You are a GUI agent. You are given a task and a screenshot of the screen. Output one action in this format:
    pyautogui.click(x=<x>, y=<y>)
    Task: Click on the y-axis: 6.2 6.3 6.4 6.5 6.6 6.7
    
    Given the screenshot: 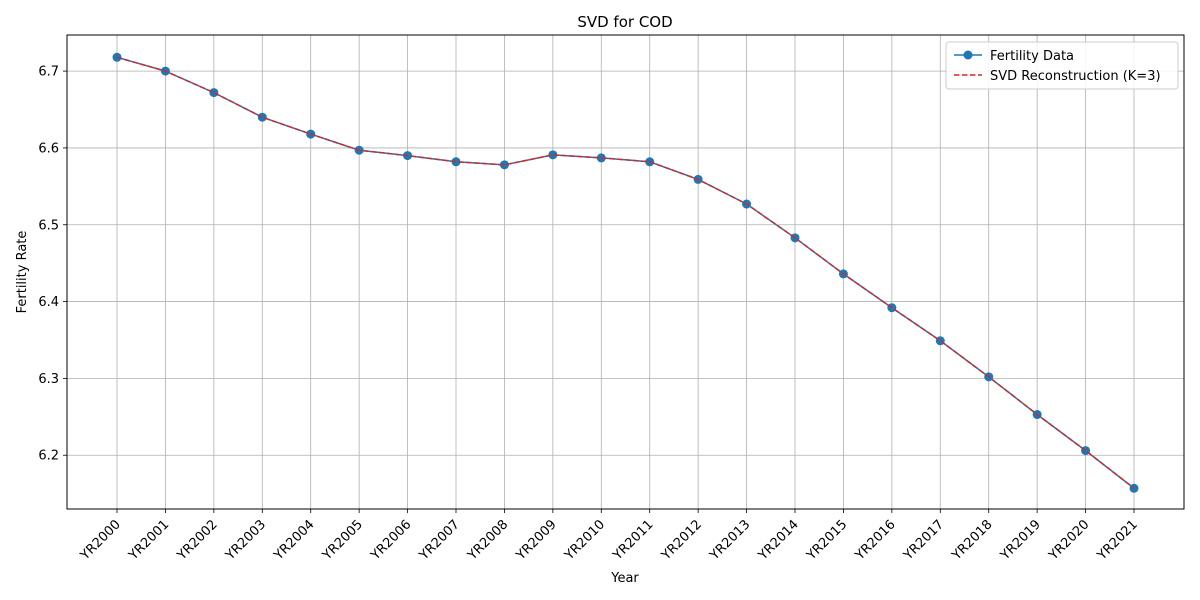 What is the action you would take?
    pyautogui.click(x=52, y=264)
    